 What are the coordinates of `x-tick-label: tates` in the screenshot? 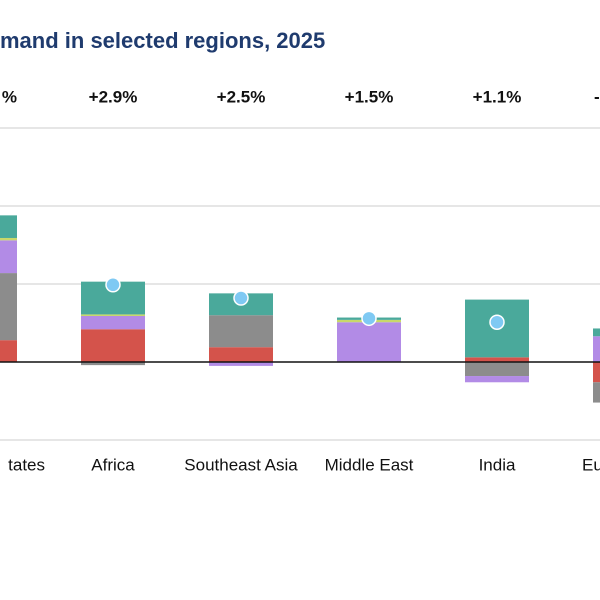 It's located at (26, 464).